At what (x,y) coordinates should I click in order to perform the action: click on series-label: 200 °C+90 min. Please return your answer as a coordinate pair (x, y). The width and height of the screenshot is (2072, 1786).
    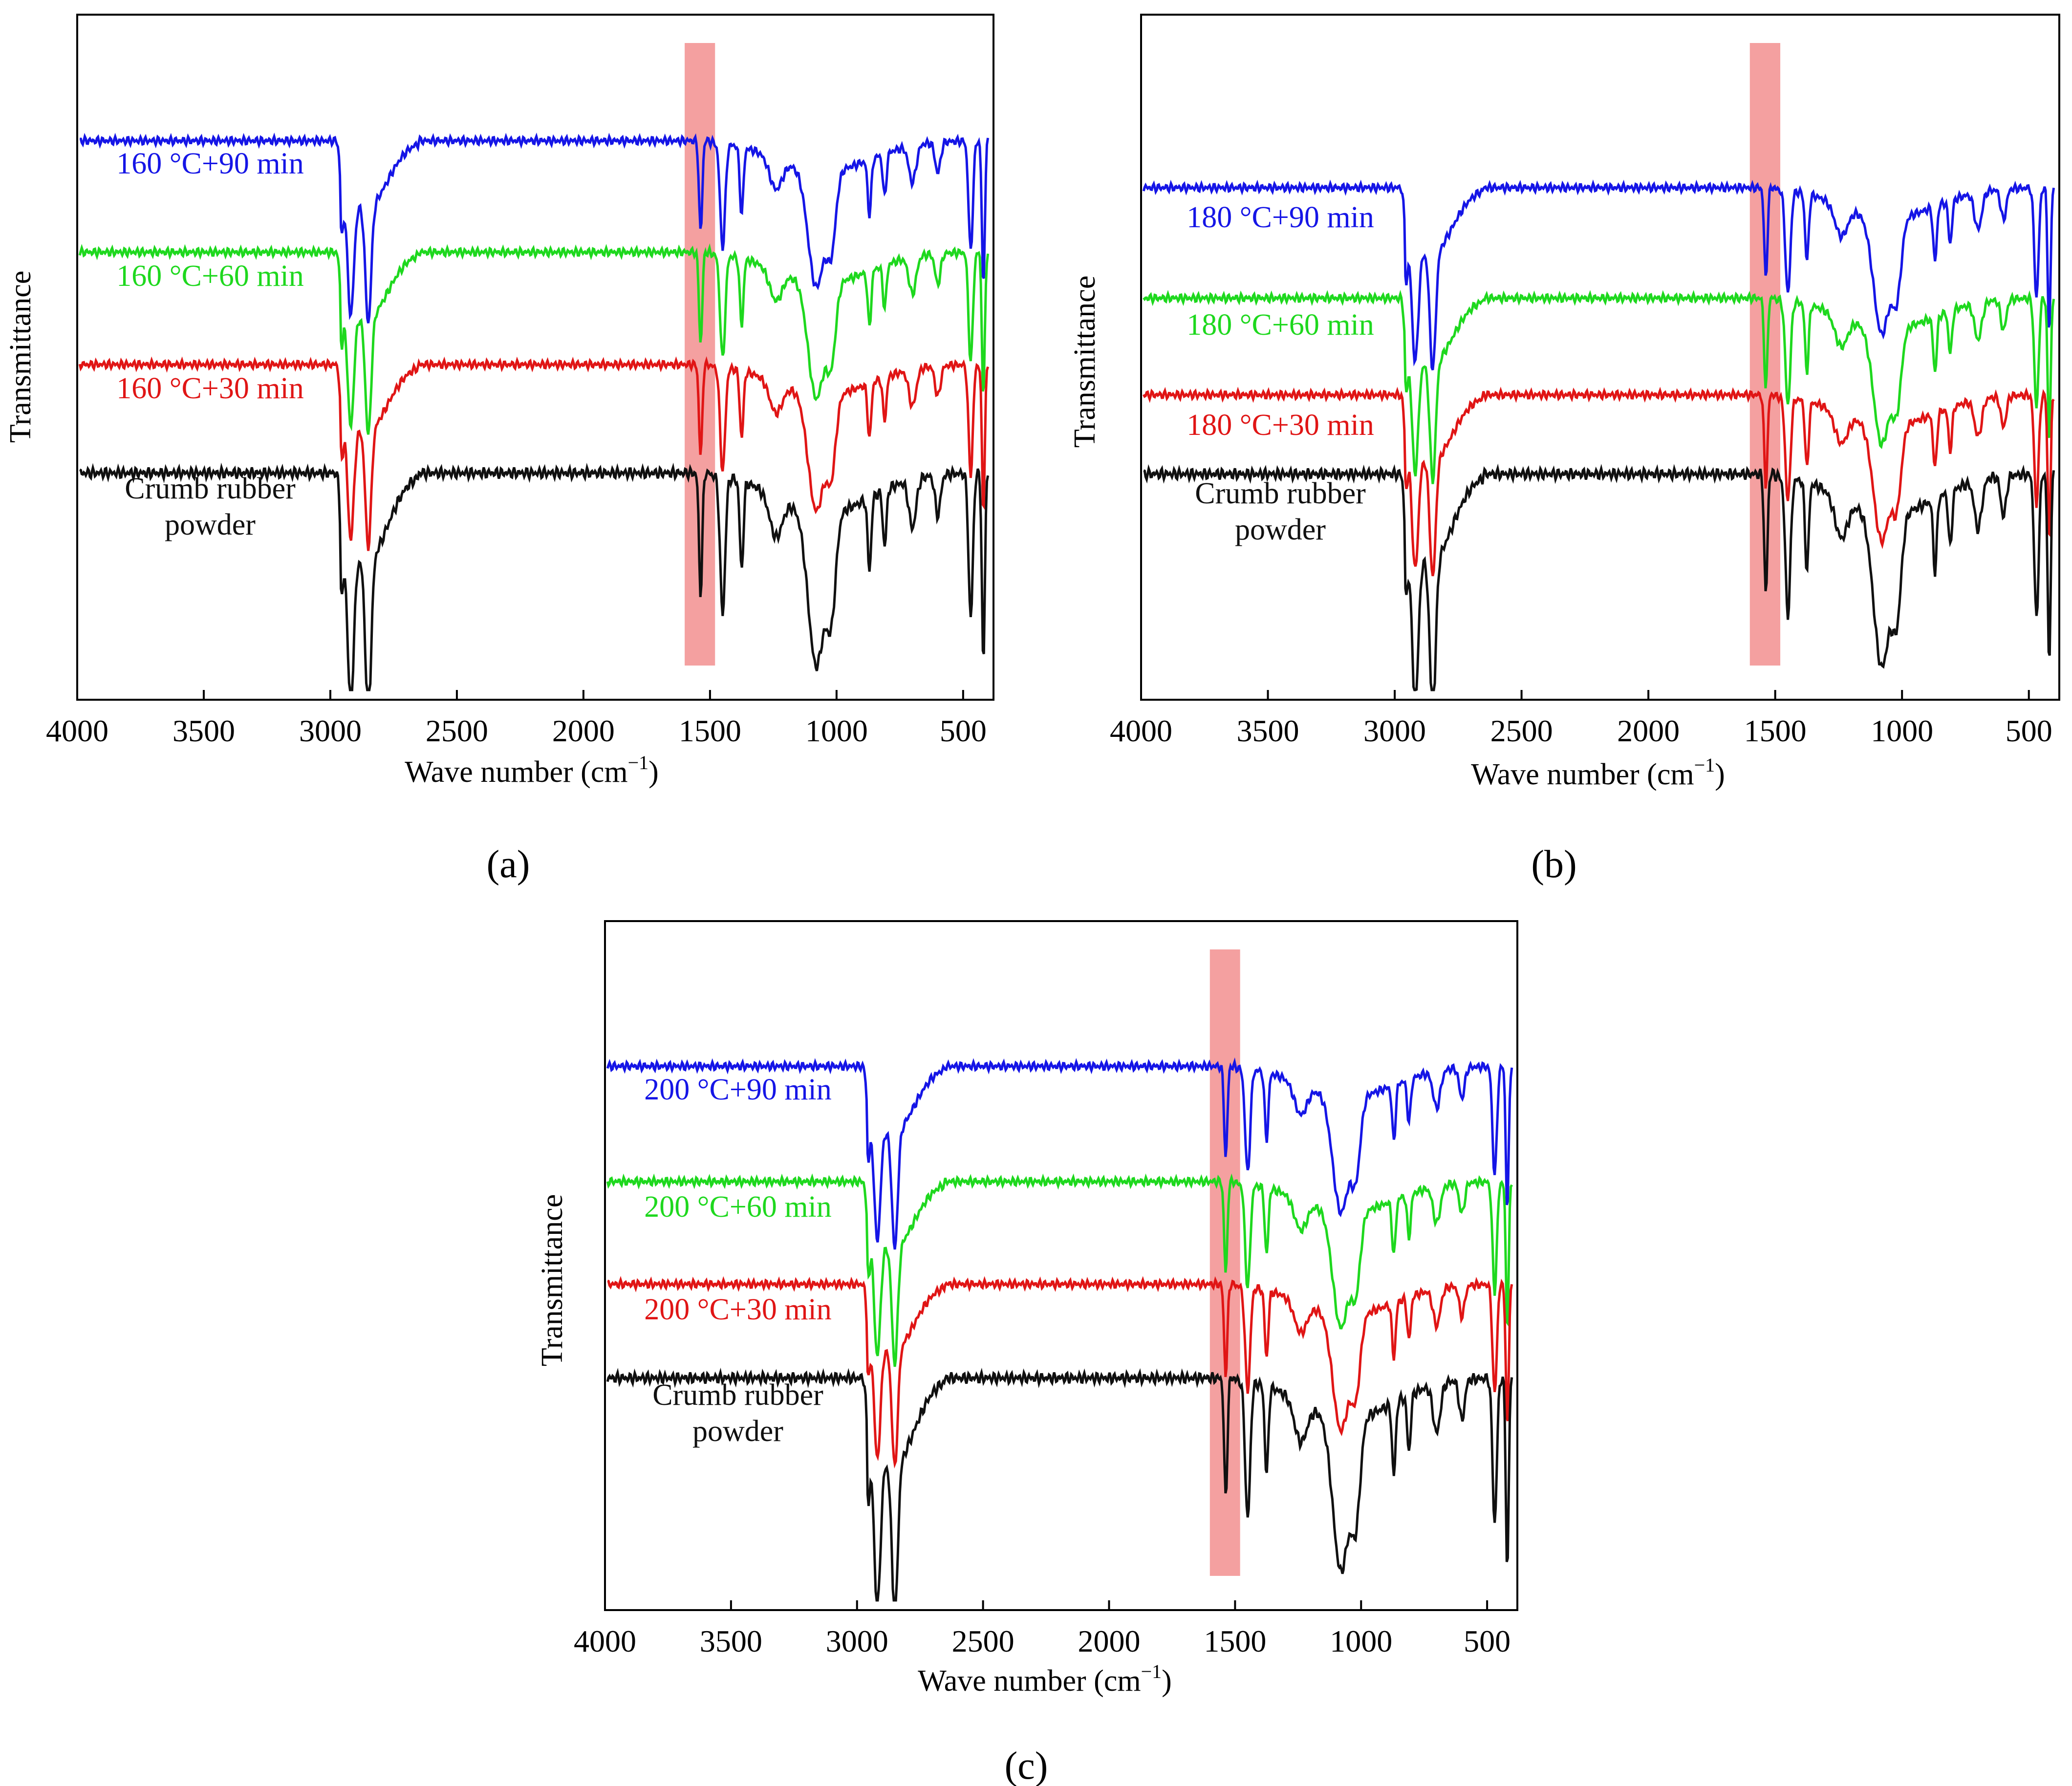
    Looking at the image, I should click on (738, 1089).